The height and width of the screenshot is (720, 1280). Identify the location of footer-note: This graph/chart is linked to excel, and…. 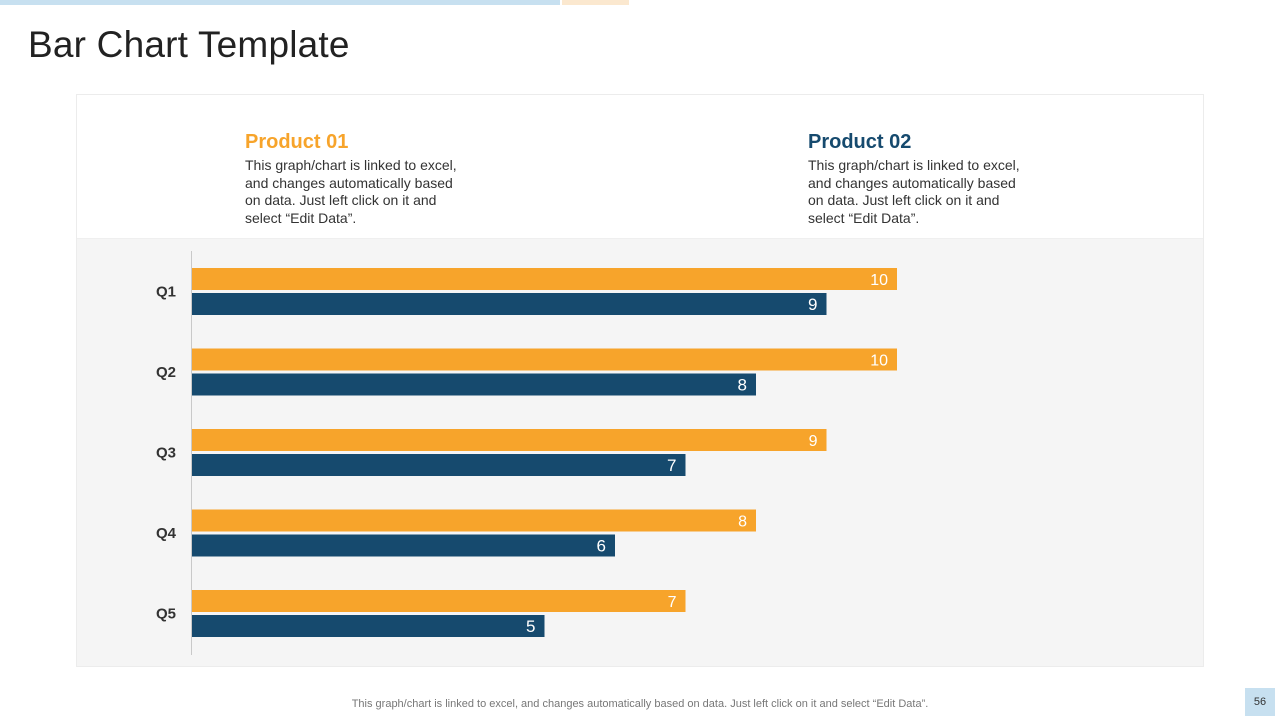
(640, 704).